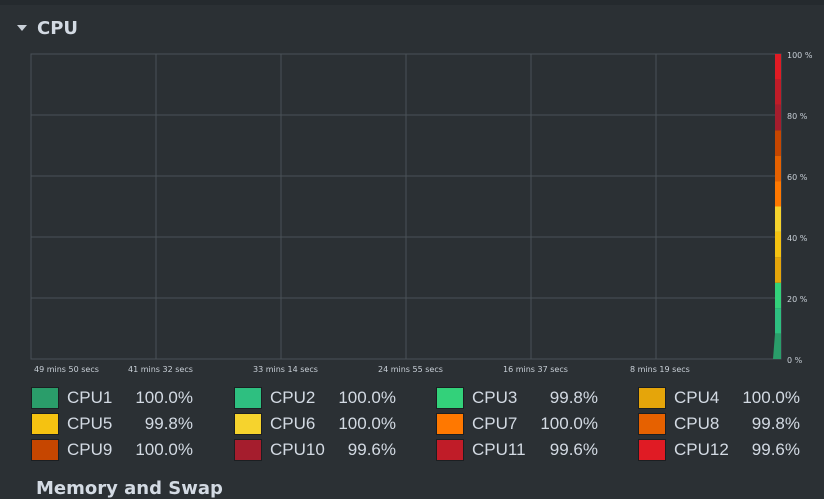  I want to click on cpu-label: CPU2, so click(293, 397).